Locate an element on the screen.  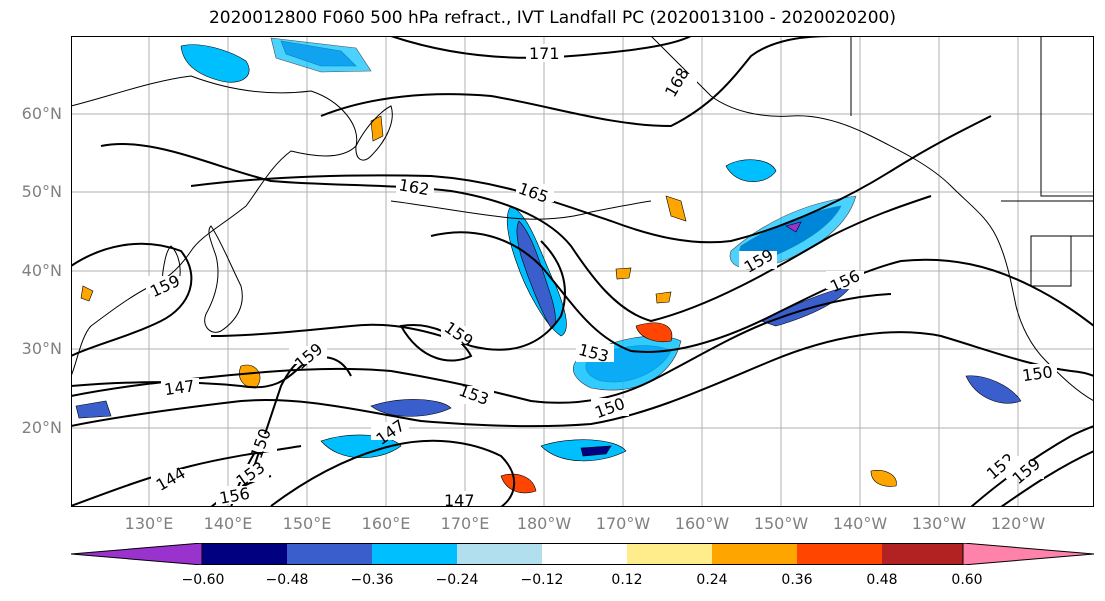
lon-label-130w: 130°W is located at coordinates (939, 523).